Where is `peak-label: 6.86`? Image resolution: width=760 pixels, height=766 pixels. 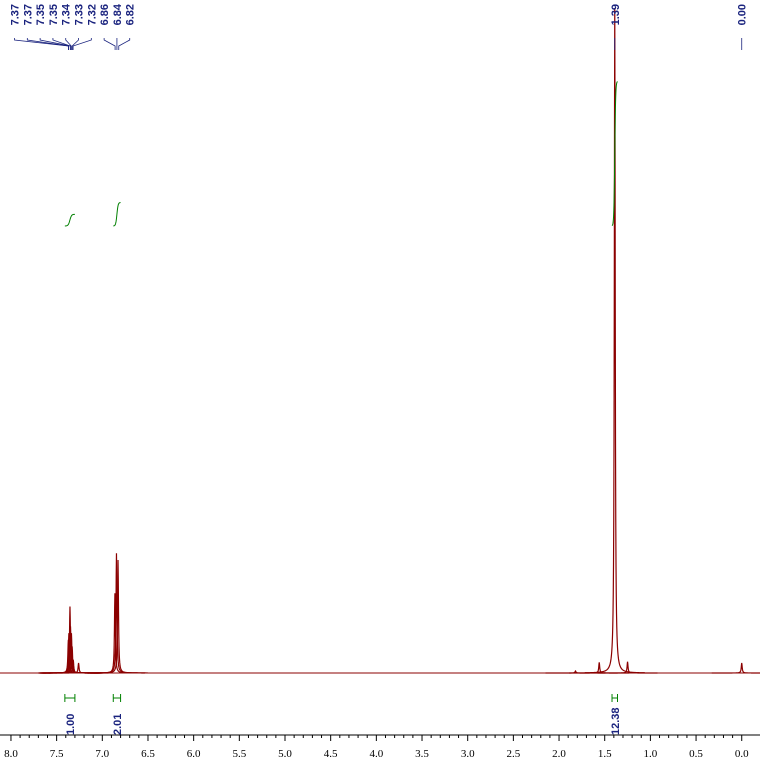 peak-label: 6.86 is located at coordinates (105, 14).